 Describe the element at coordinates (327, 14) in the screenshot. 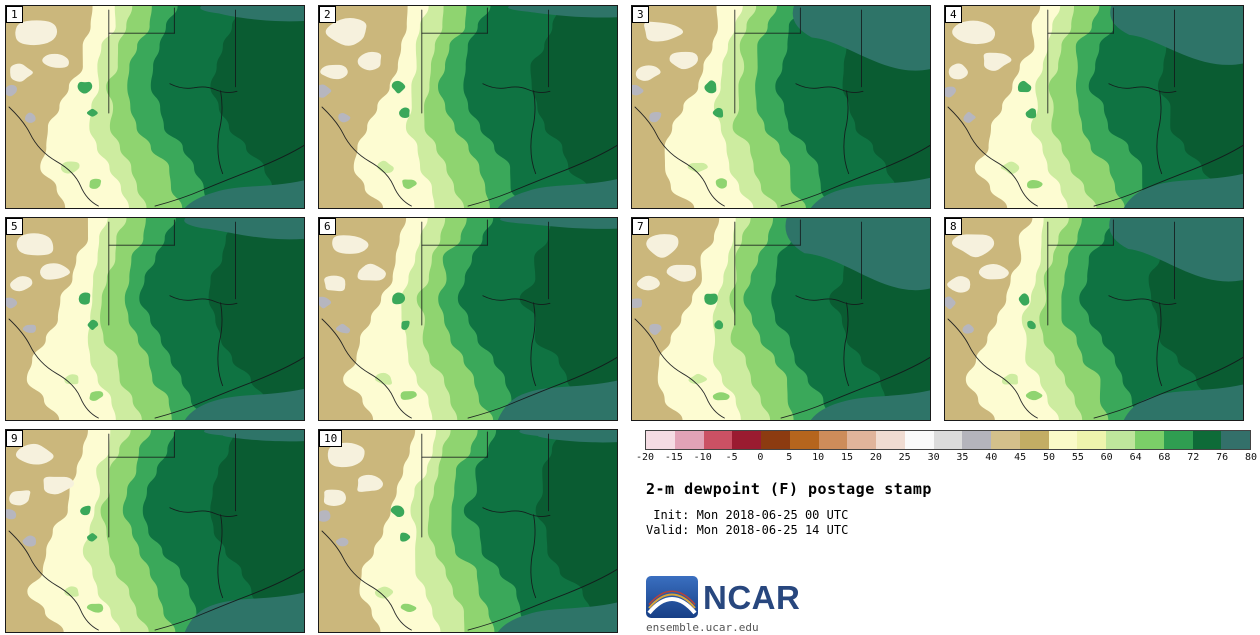

I see `panel-number: 2` at that location.